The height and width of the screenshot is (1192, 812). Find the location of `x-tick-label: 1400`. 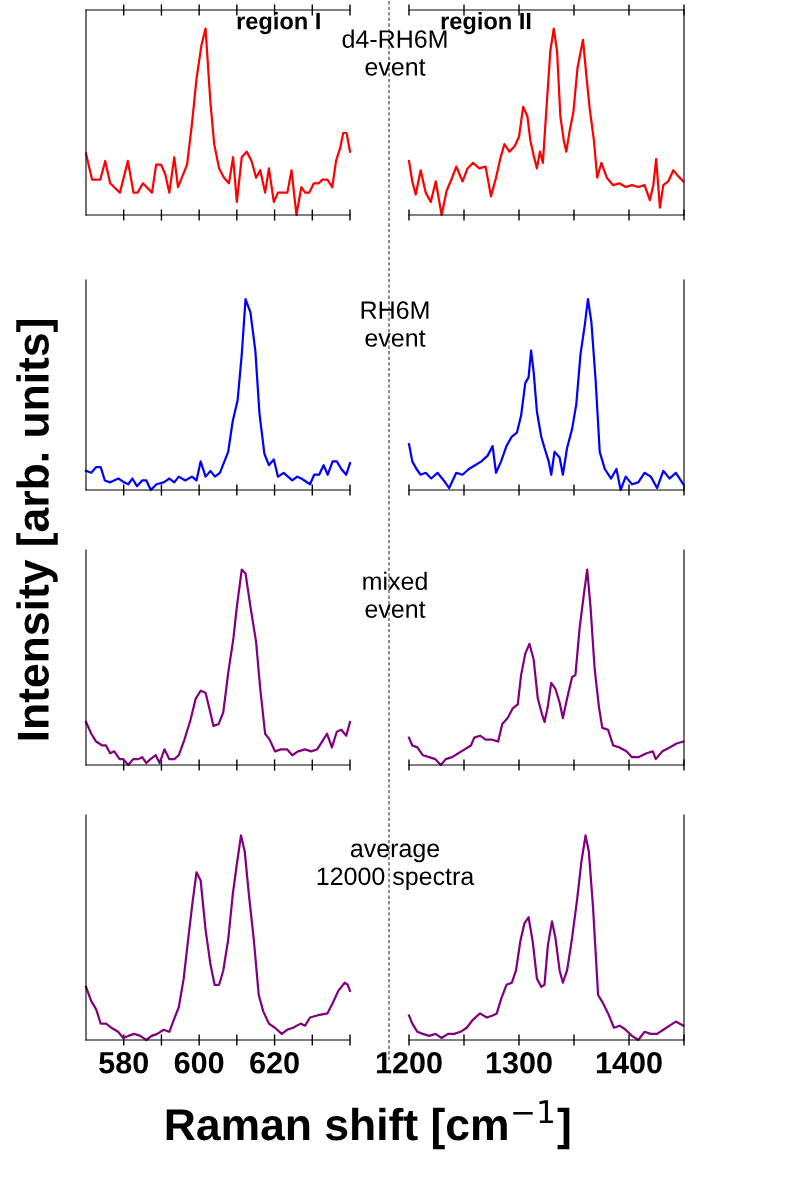

x-tick-label: 1400 is located at coordinates (629, 1062).